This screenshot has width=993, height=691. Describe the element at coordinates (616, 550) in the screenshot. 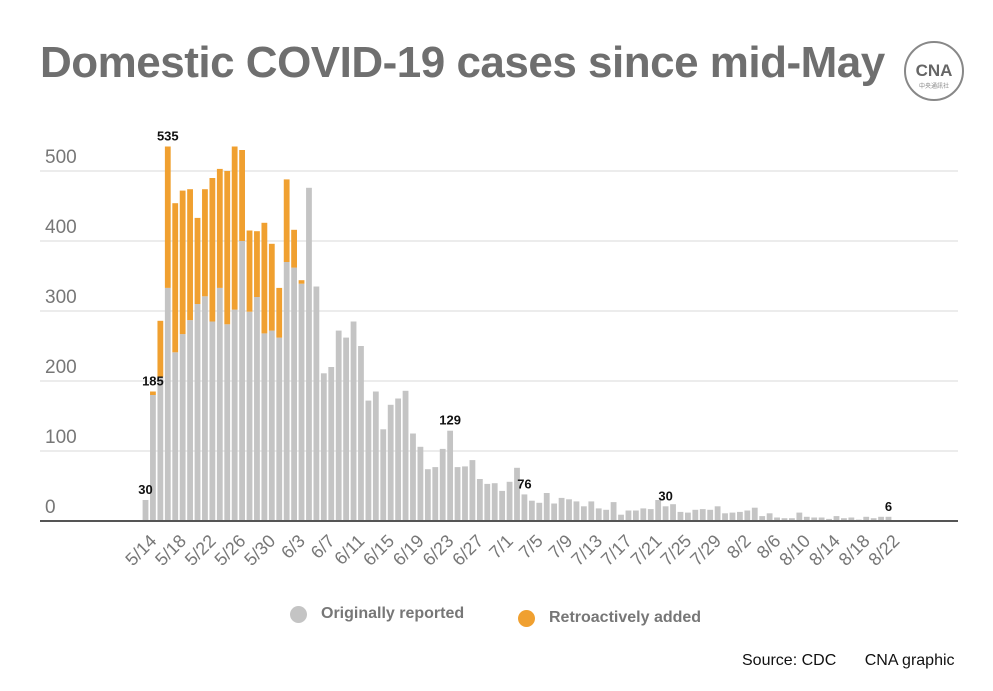

I see `x-tick-label: 7/17` at that location.